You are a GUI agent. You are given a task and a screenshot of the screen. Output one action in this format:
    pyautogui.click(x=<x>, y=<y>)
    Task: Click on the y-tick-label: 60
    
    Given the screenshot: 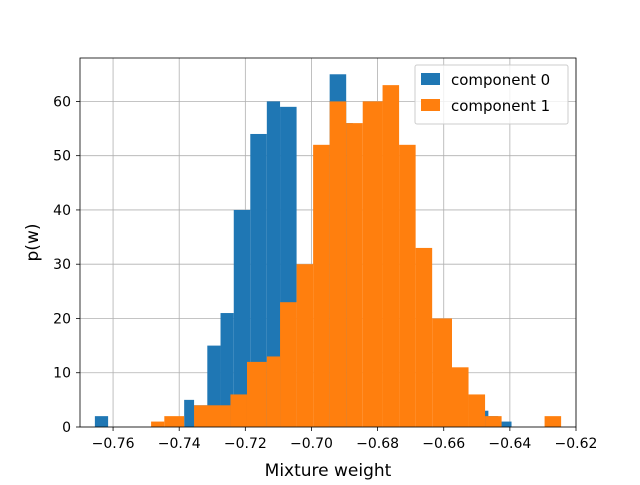 What is the action you would take?
    pyautogui.click(x=62, y=102)
    